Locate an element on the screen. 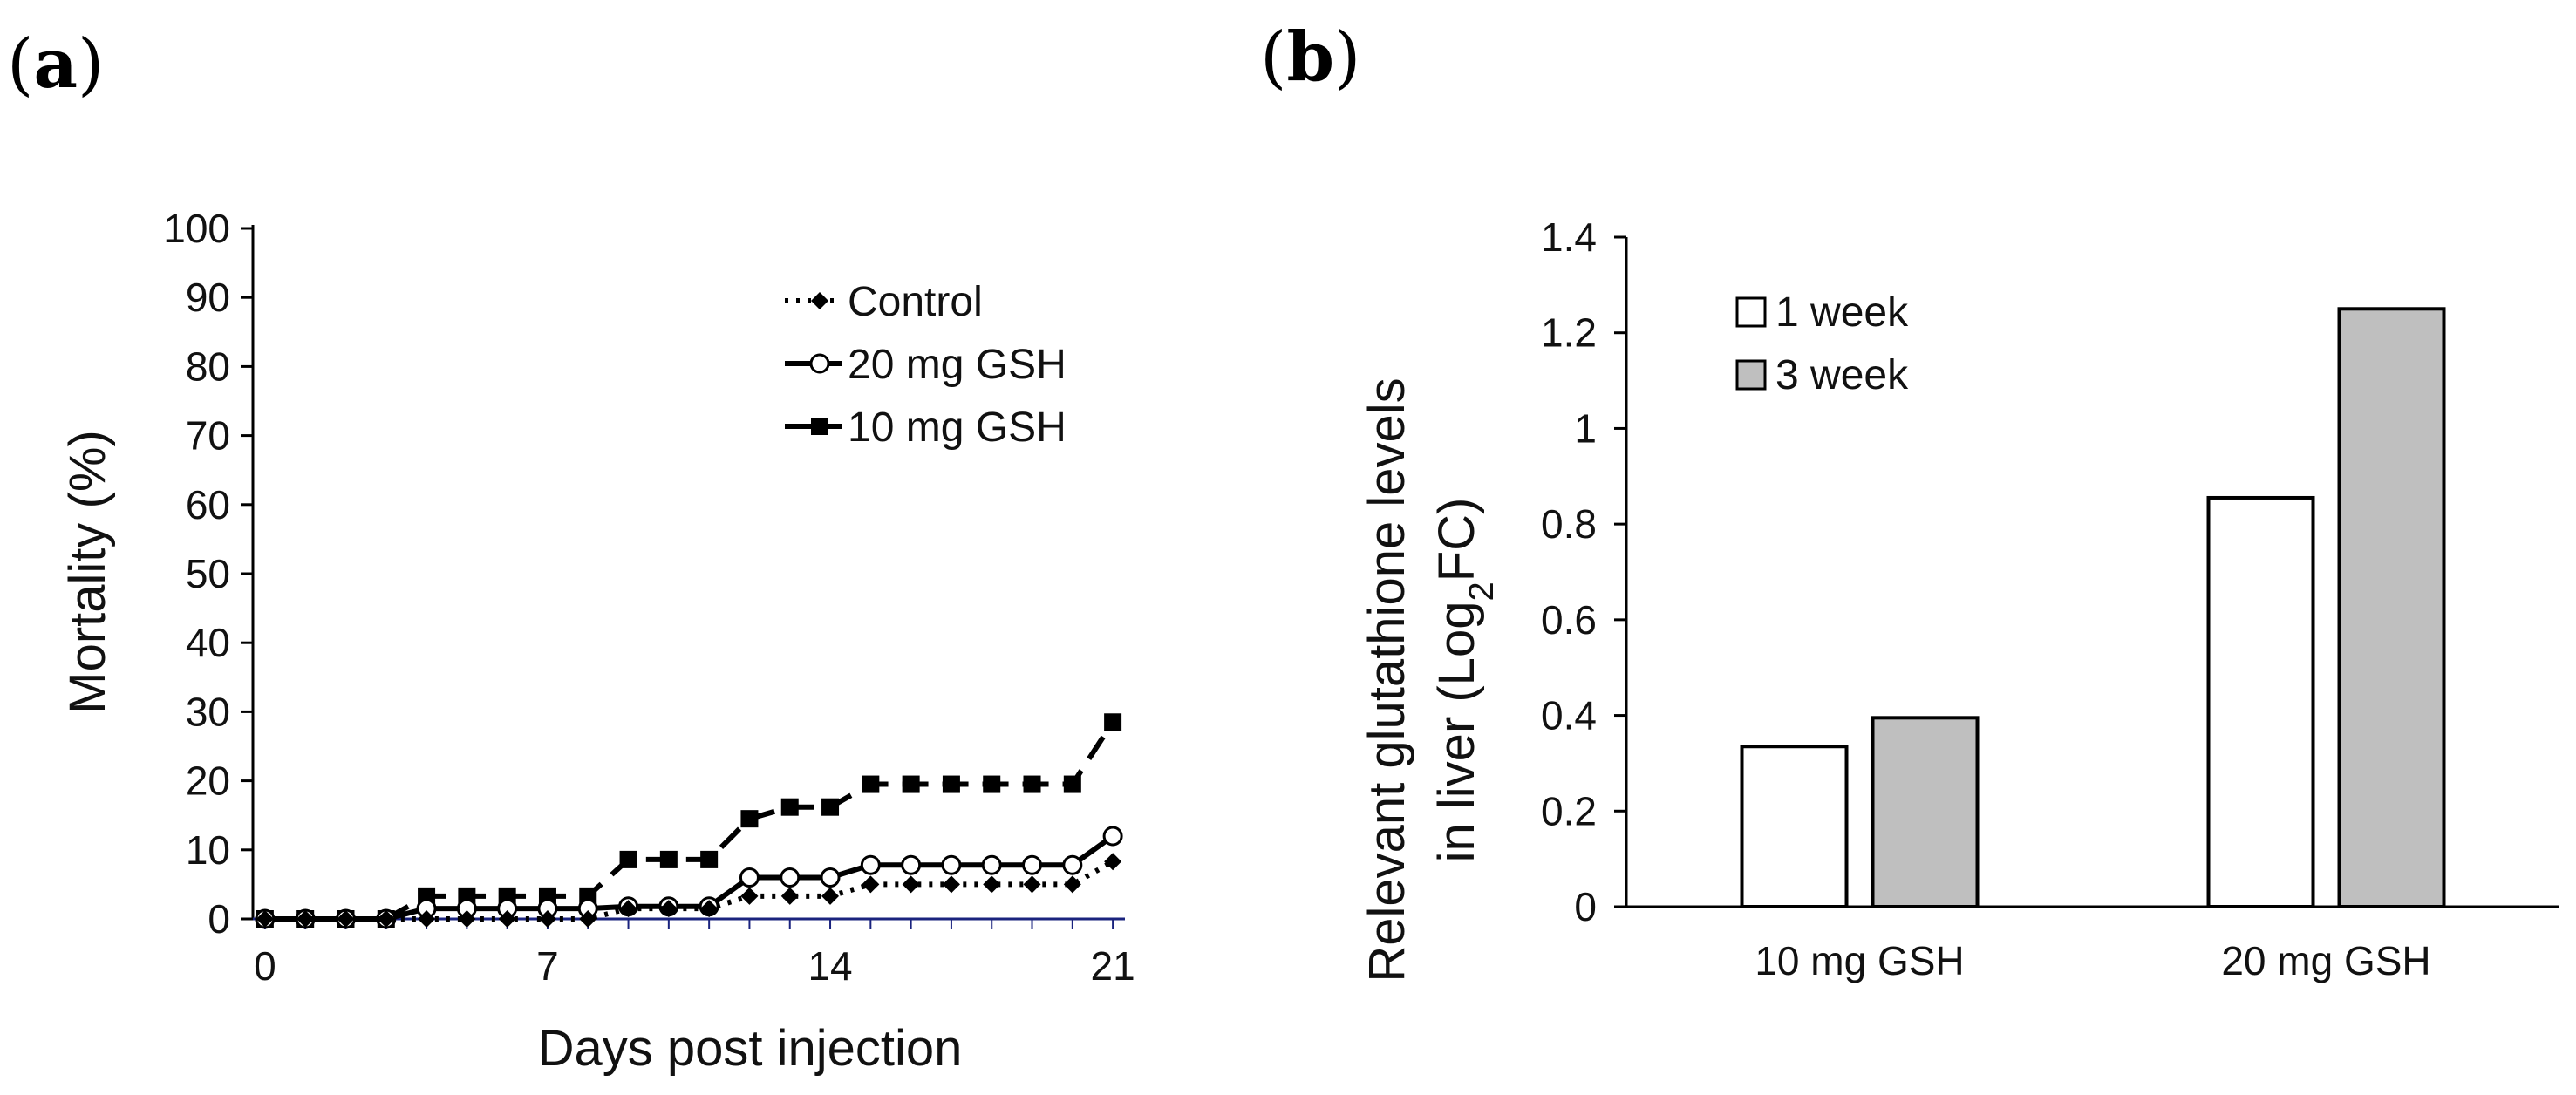 The width and height of the screenshot is (2576, 1095). legend-label-20-mg-gsh: 20 mg GSH is located at coordinates (958, 365).